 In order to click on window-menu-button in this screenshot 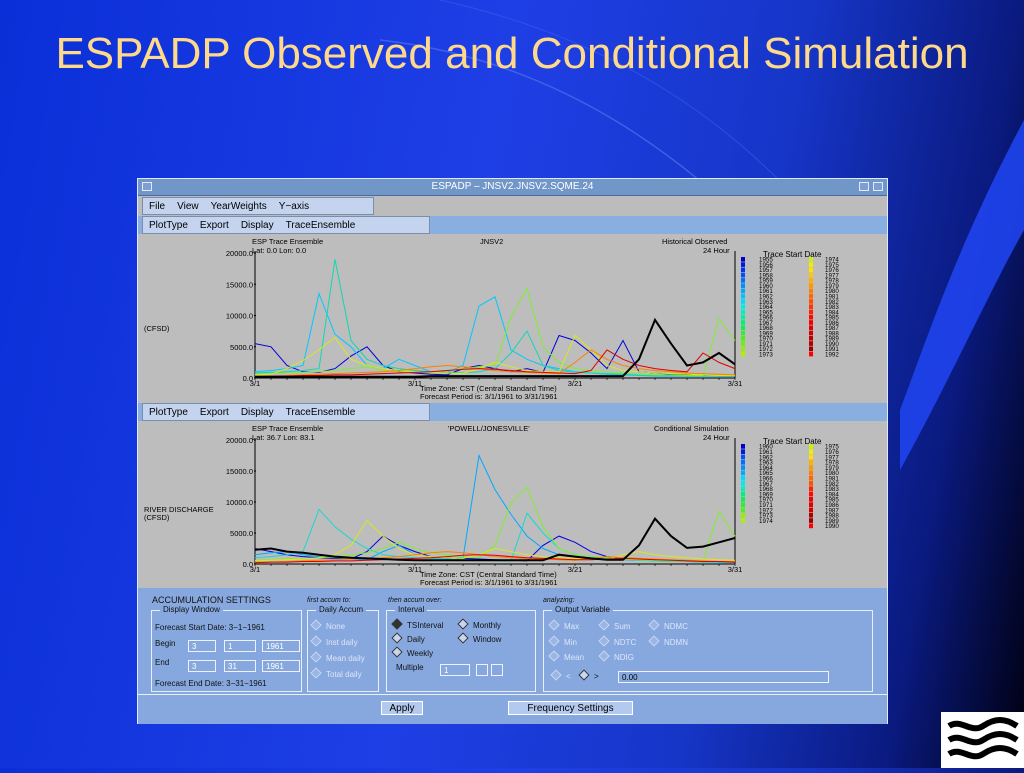, I will do `click(147, 186)`.